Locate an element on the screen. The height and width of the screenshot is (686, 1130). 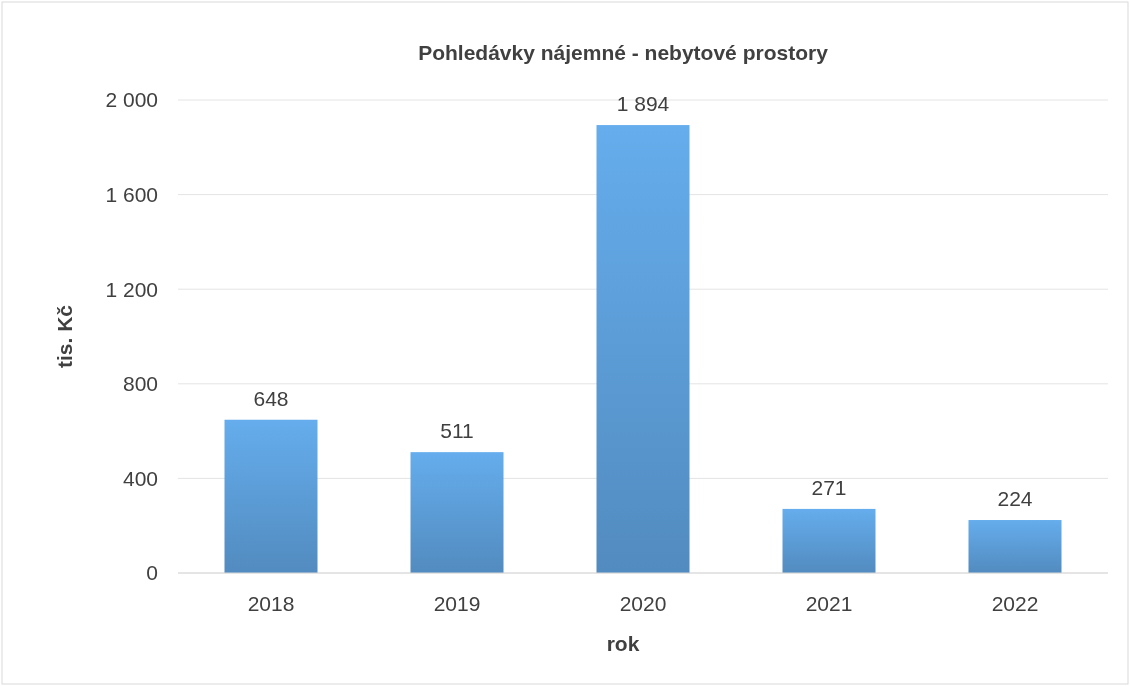
x-tick-label: 2022 is located at coordinates (1015, 603).